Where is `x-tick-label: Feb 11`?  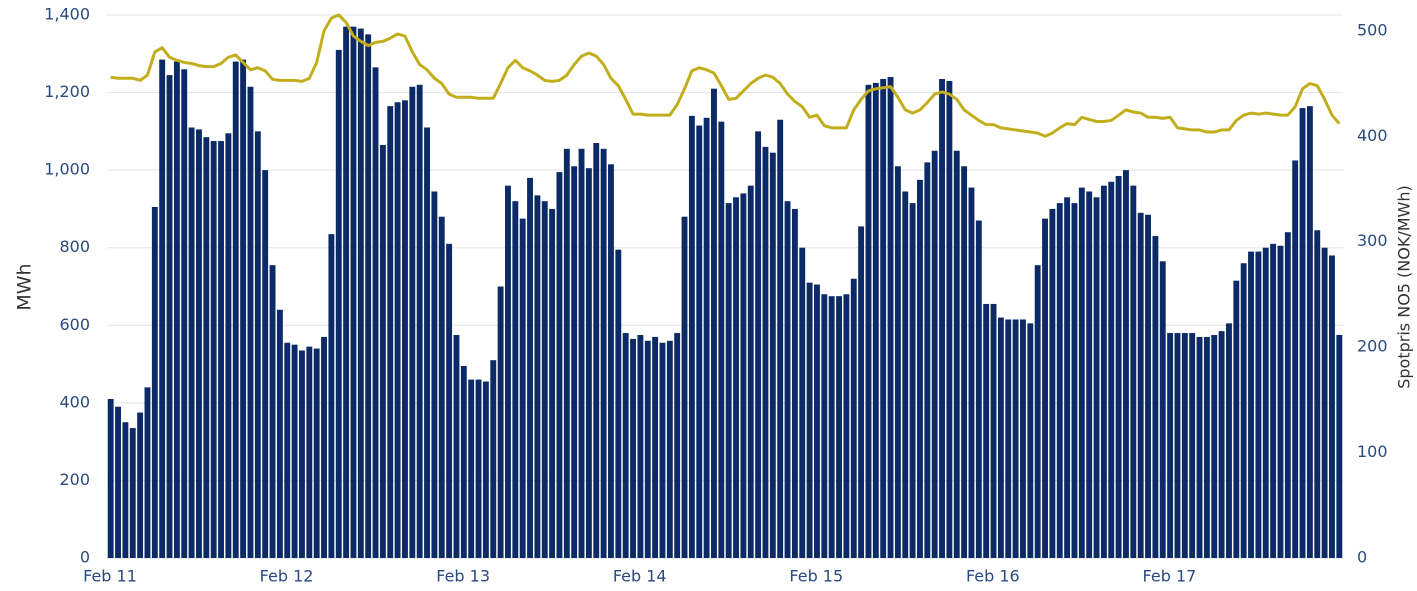 x-tick-label: Feb 11 is located at coordinates (110, 576).